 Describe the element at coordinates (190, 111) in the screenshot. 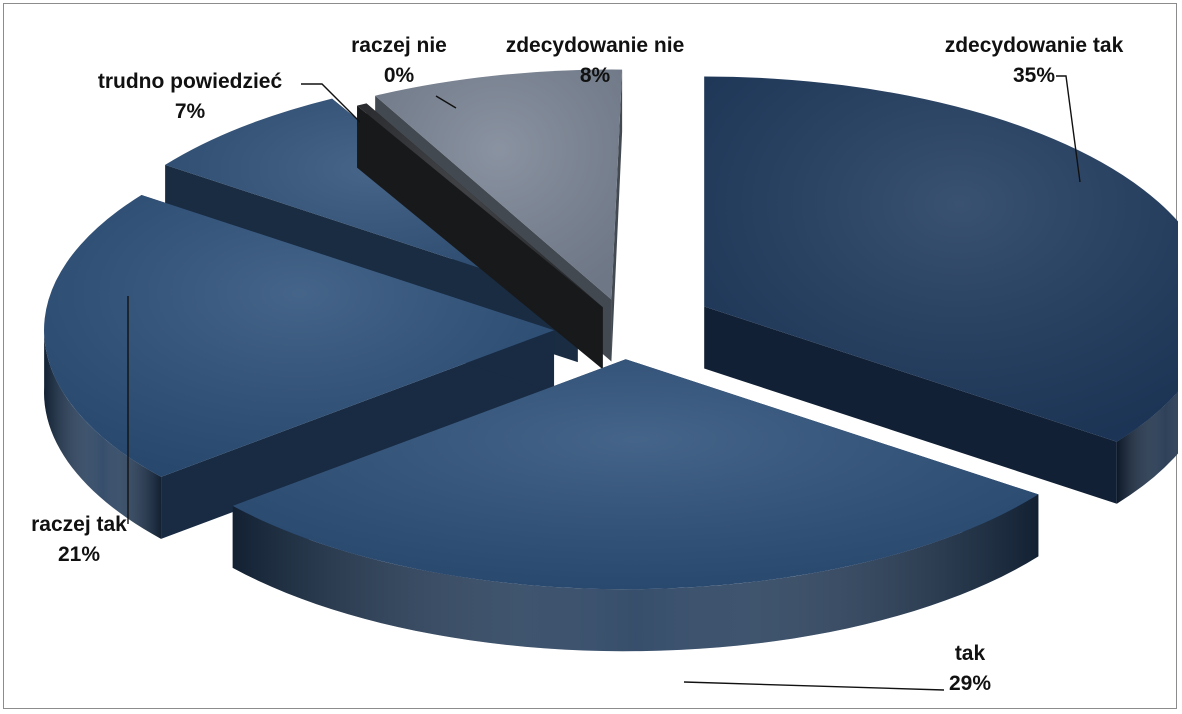

I see `data-label-trudno-powiedziec-pct: 7%` at that location.